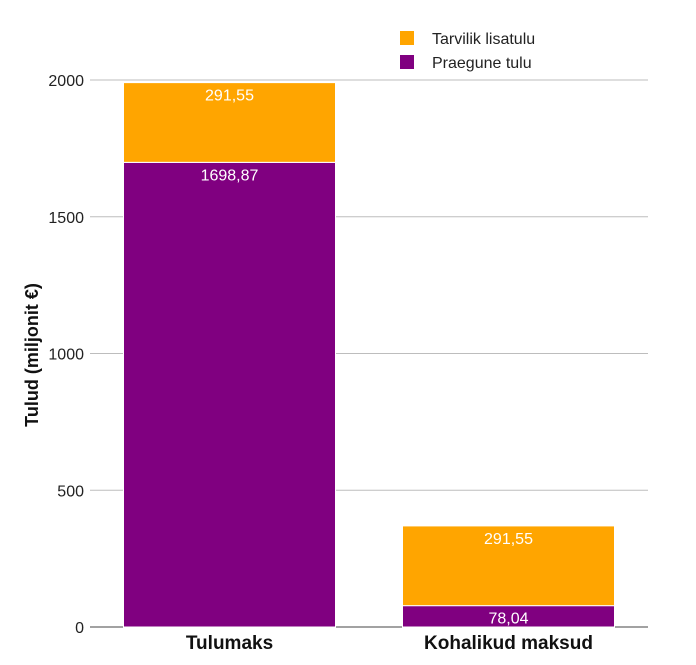 The width and height of the screenshot is (696, 665). What do you see at coordinates (70, 491) in the screenshot?
I see `y-tick-label-500: 500` at bounding box center [70, 491].